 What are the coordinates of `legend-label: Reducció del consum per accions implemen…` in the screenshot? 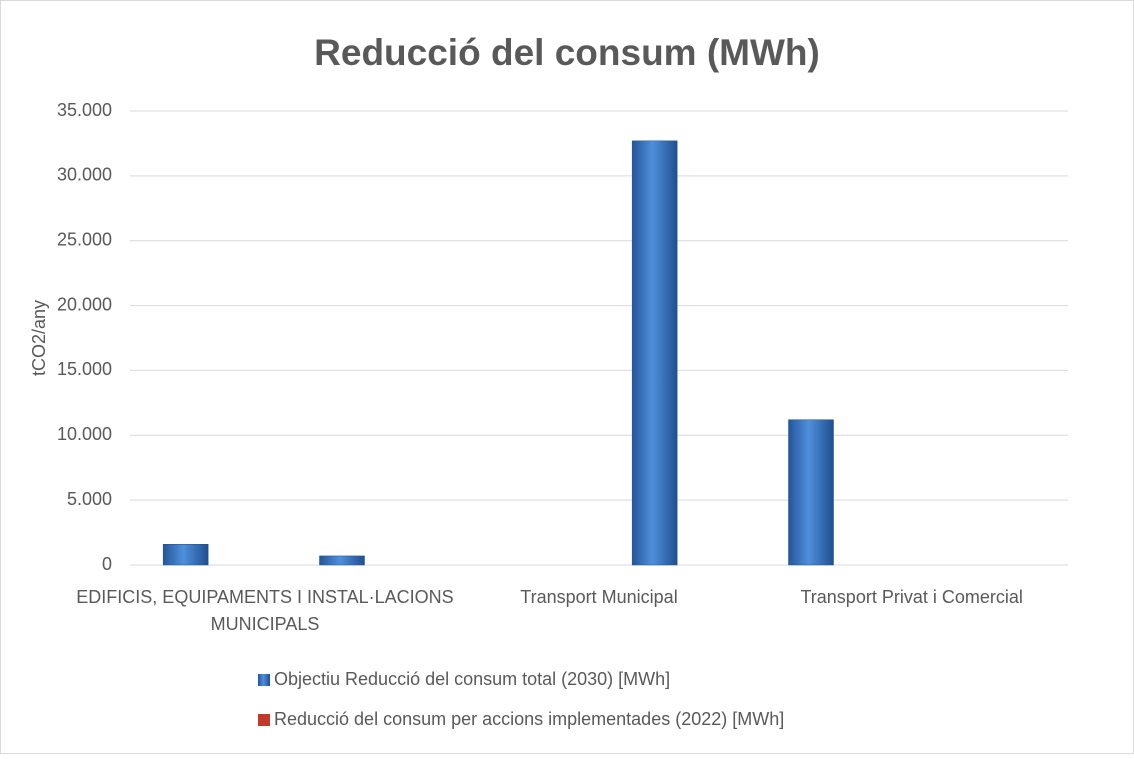 It's located at (529, 719).